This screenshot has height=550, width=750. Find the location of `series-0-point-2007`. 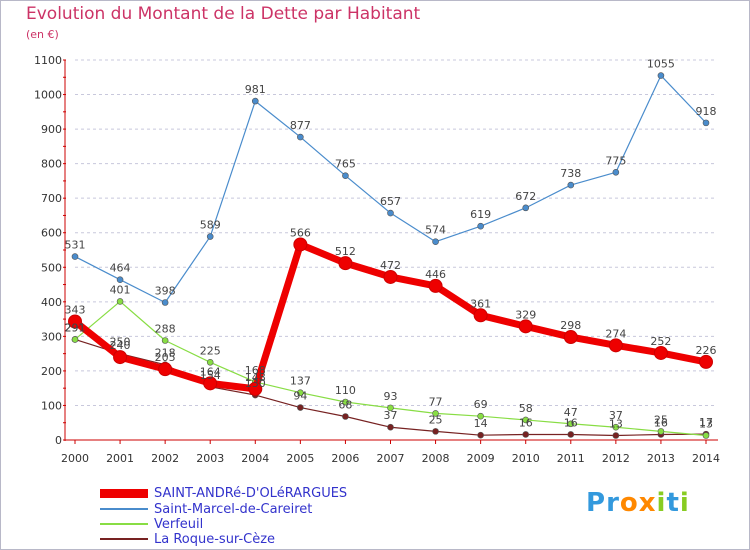

series-0-point-2007 is located at coordinates (390, 276).